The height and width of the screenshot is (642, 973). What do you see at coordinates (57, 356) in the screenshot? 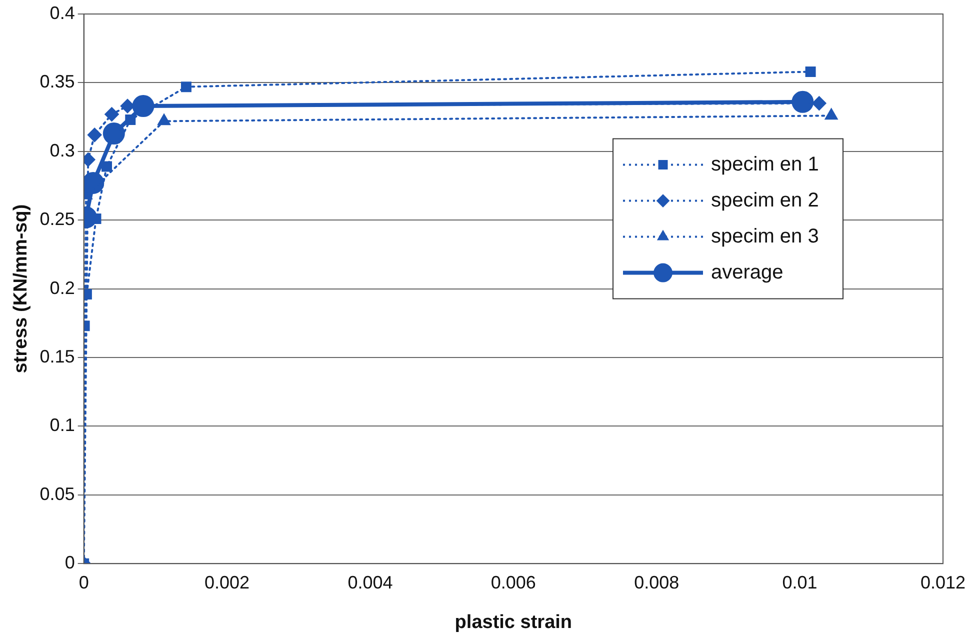
I see `y-tick-label: 0.15` at bounding box center [57, 356].